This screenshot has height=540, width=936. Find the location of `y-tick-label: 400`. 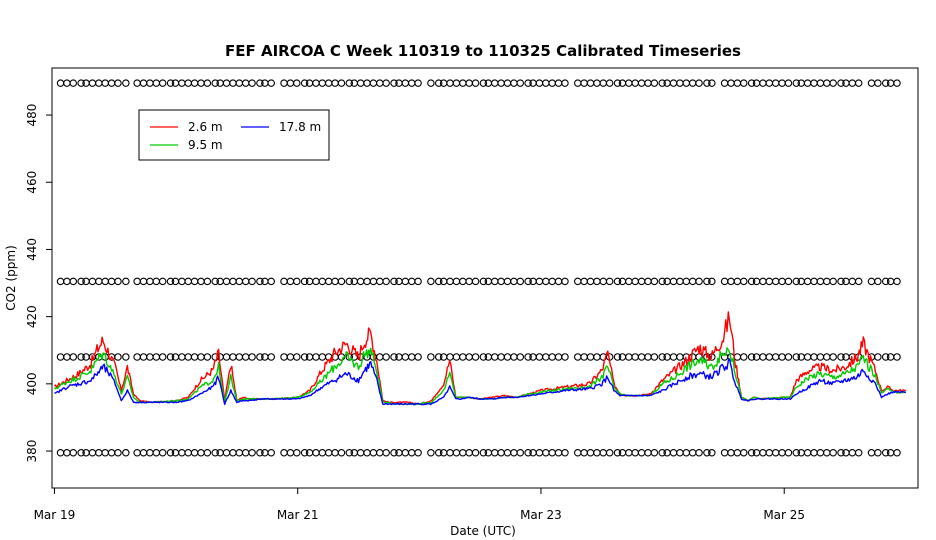

y-tick-label: 400 is located at coordinates (32, 383).